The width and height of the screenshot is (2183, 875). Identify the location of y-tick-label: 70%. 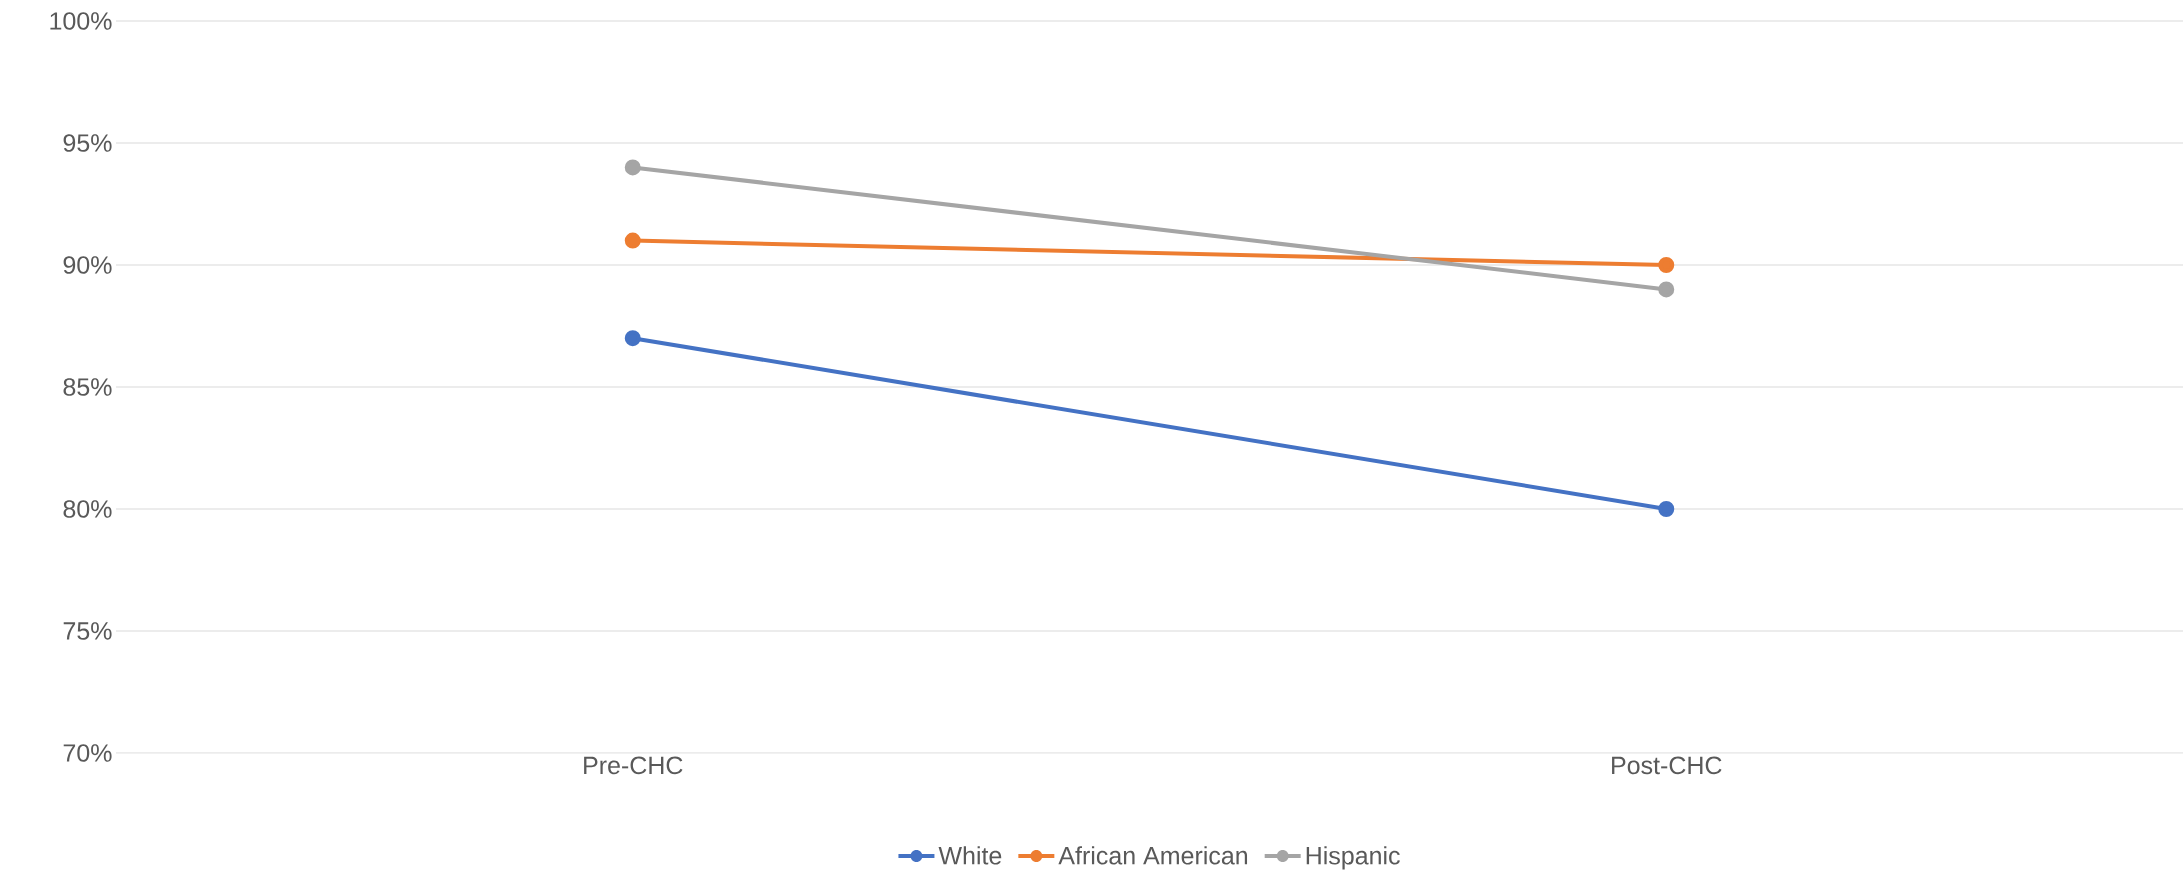
(87, 753).